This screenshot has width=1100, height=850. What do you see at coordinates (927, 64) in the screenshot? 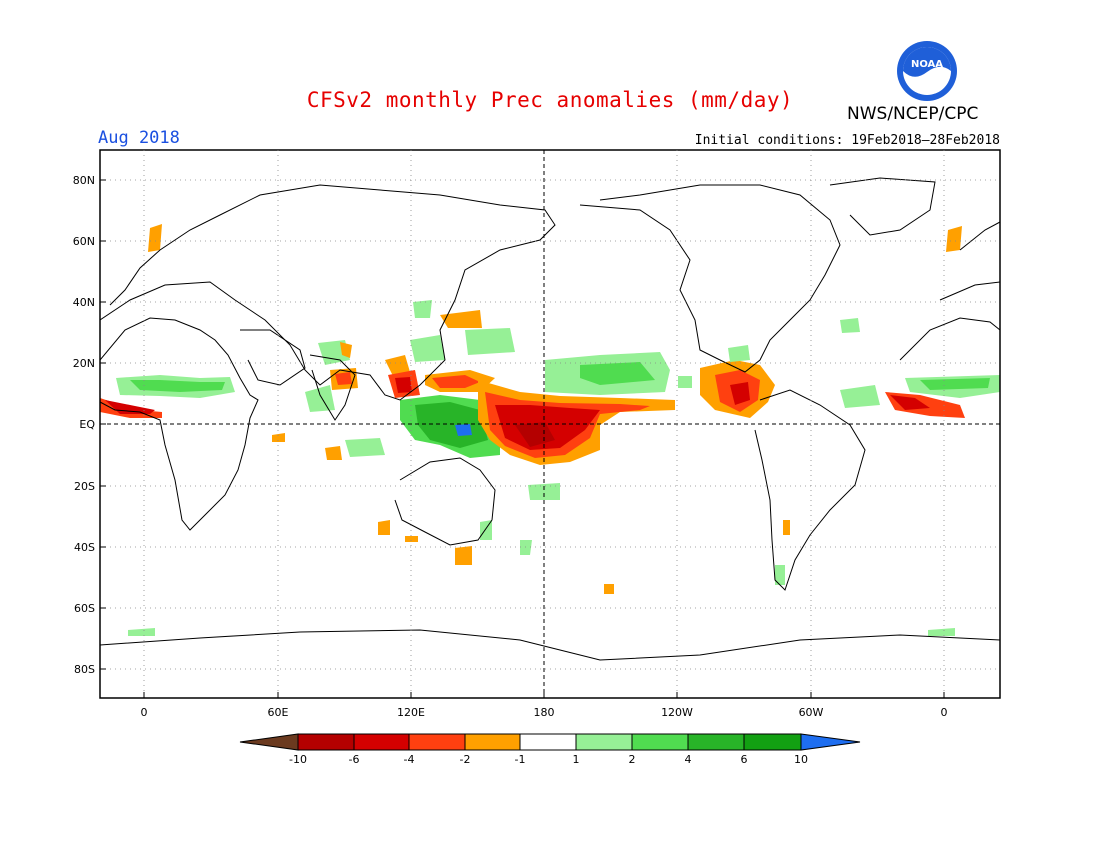
I see `noaa-logo-text: NOAA` at bounding box center [927, 64].